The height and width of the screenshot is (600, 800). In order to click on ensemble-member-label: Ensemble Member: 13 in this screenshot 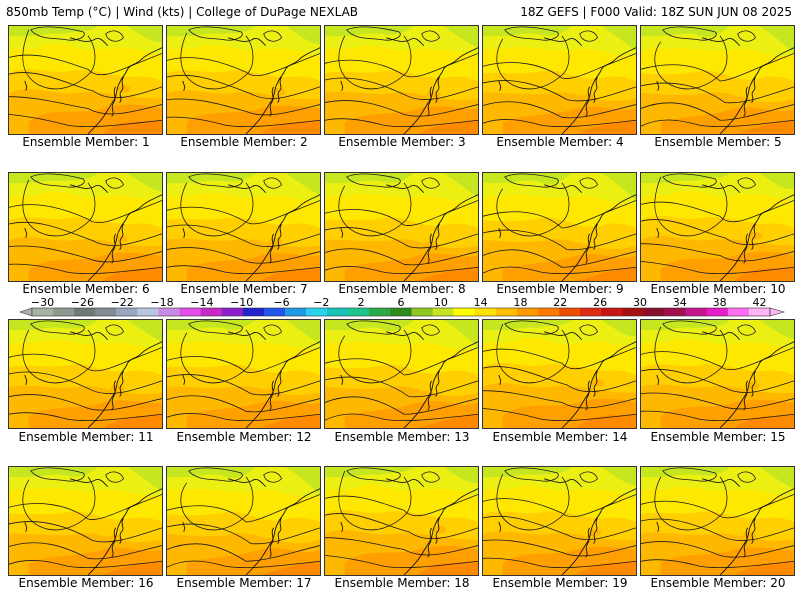, I will do `click(402, 437)`.